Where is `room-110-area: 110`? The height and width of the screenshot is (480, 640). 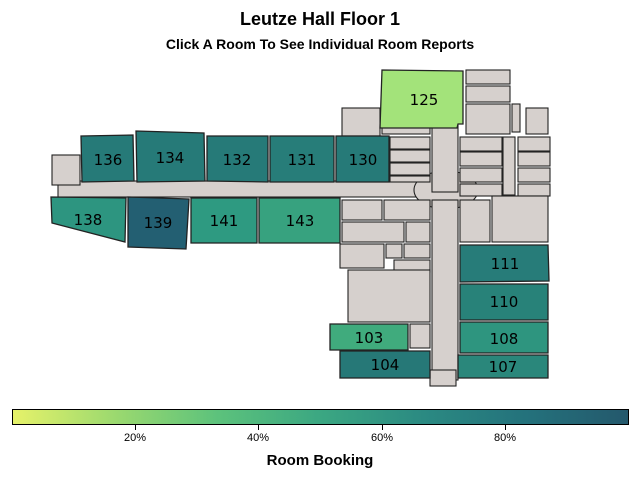 room-110-area: 110 is located at coordinates (504, 302).